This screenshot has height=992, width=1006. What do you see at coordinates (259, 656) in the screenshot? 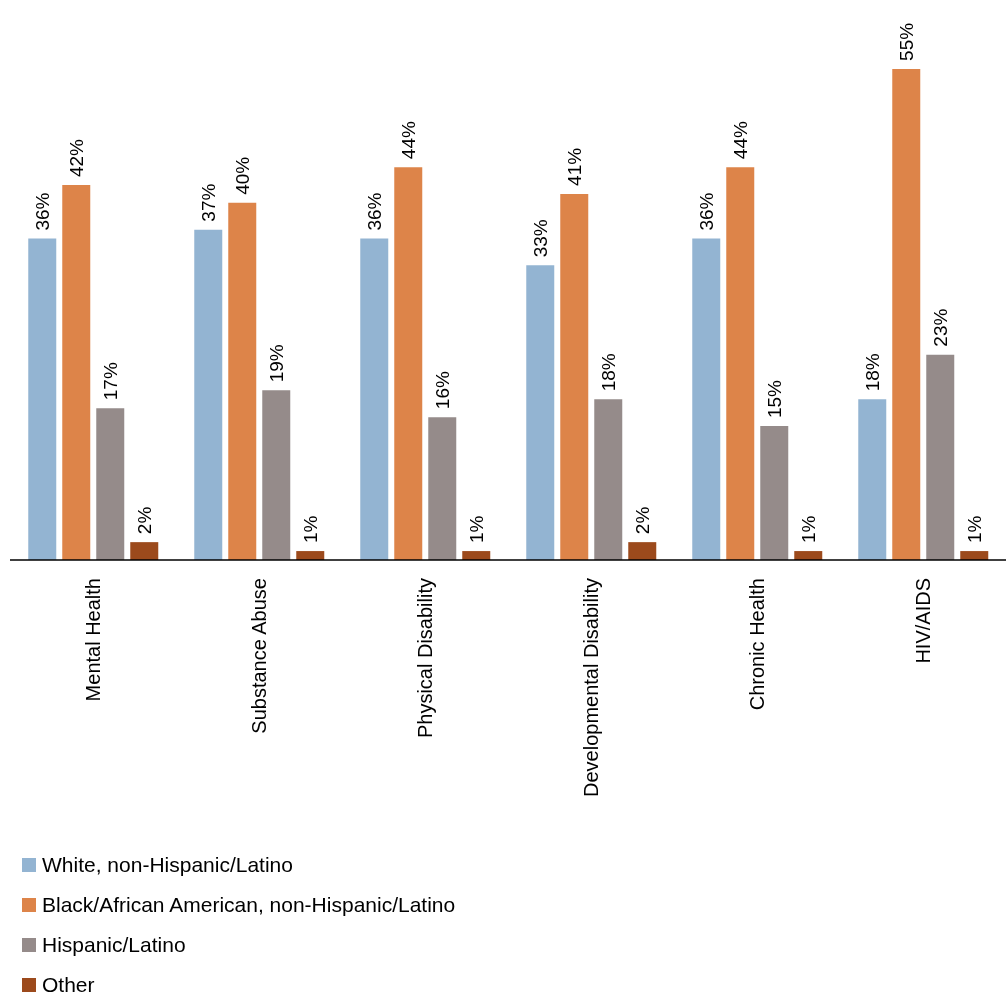
I see `x-tick-label: Substance Abuse` at bounding box center [259, 656].